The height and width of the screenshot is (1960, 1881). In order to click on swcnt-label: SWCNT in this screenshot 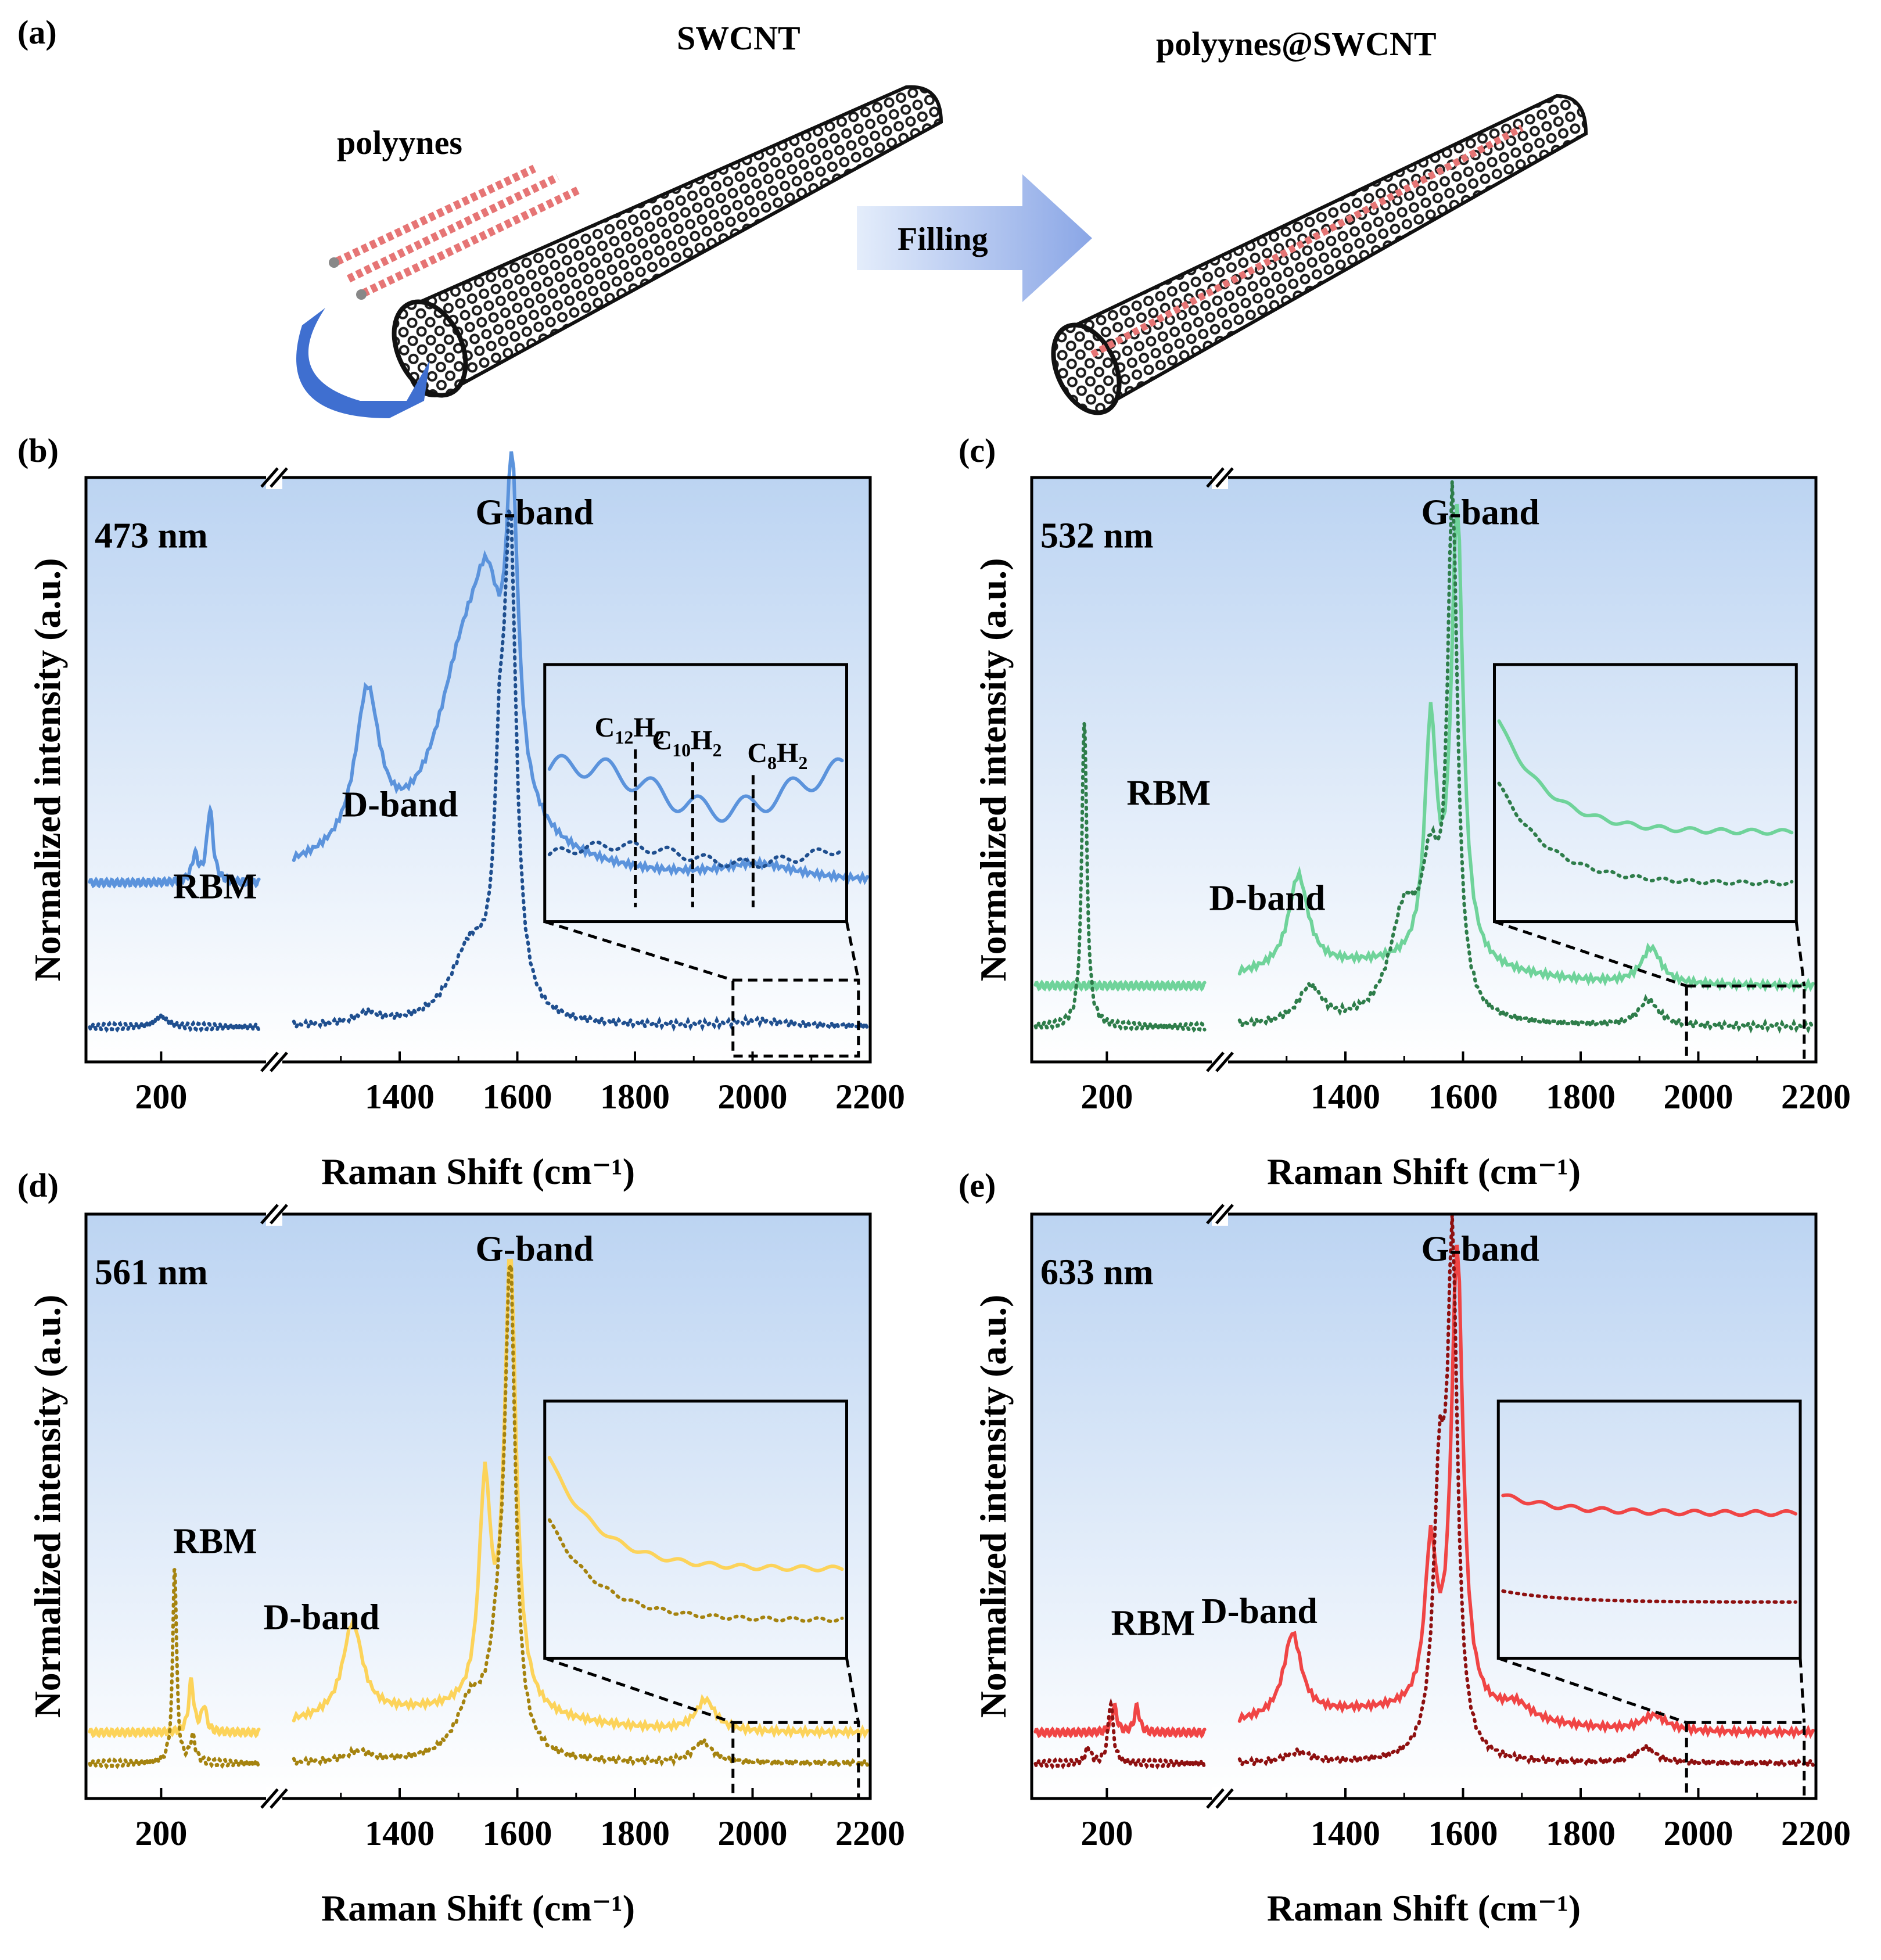, I will do `click(738, 38)`.